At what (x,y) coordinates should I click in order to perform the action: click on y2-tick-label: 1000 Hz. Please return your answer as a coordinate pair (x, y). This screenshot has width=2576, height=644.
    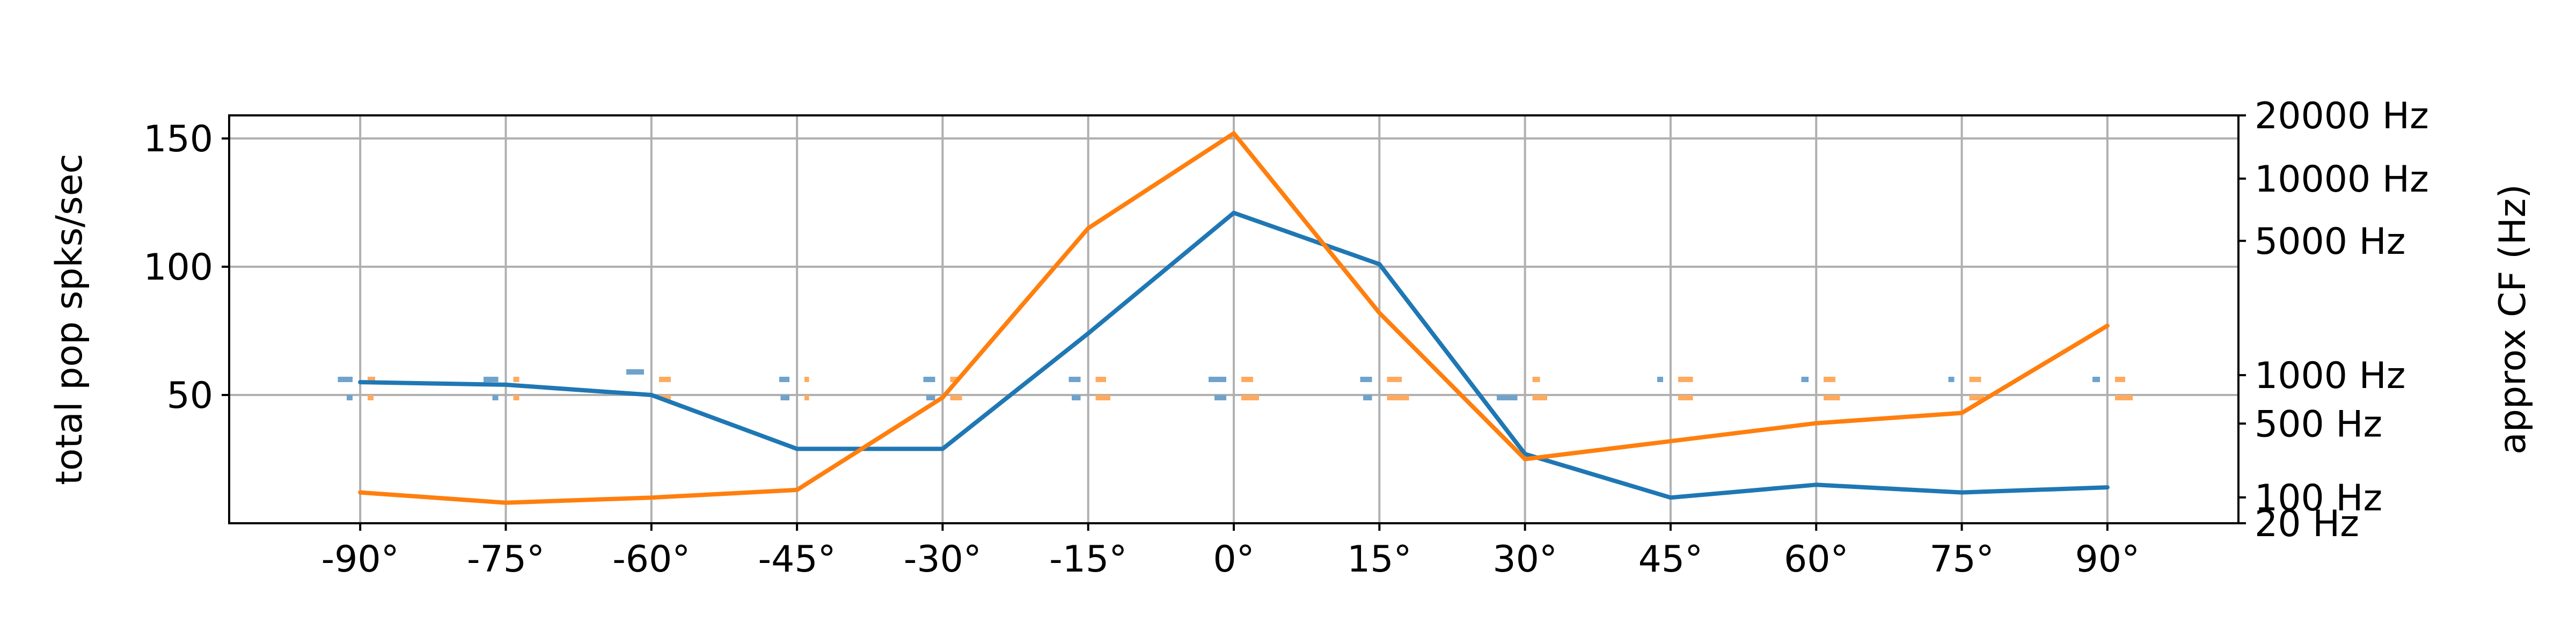
    Looking at the image, I should click on (2330, 376).